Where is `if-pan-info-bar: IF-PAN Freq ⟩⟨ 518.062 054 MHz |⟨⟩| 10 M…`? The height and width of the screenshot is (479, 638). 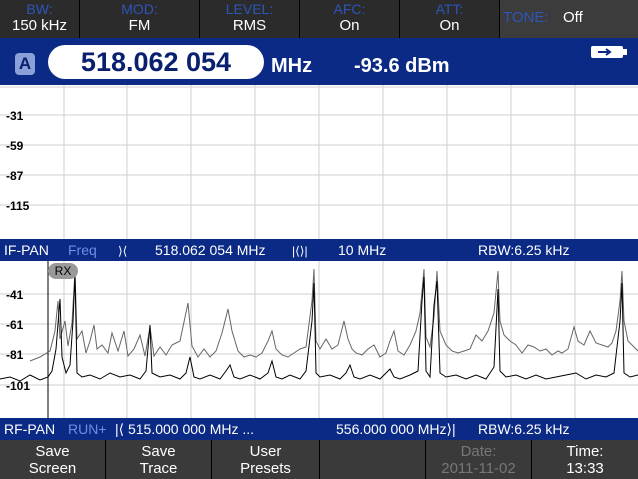 if-pan-info-bar: IF-PAN Freq ⟩⟨ 518.062 054 MHz |⟨⟩| 10 M… is located at coordinates (319, 250).